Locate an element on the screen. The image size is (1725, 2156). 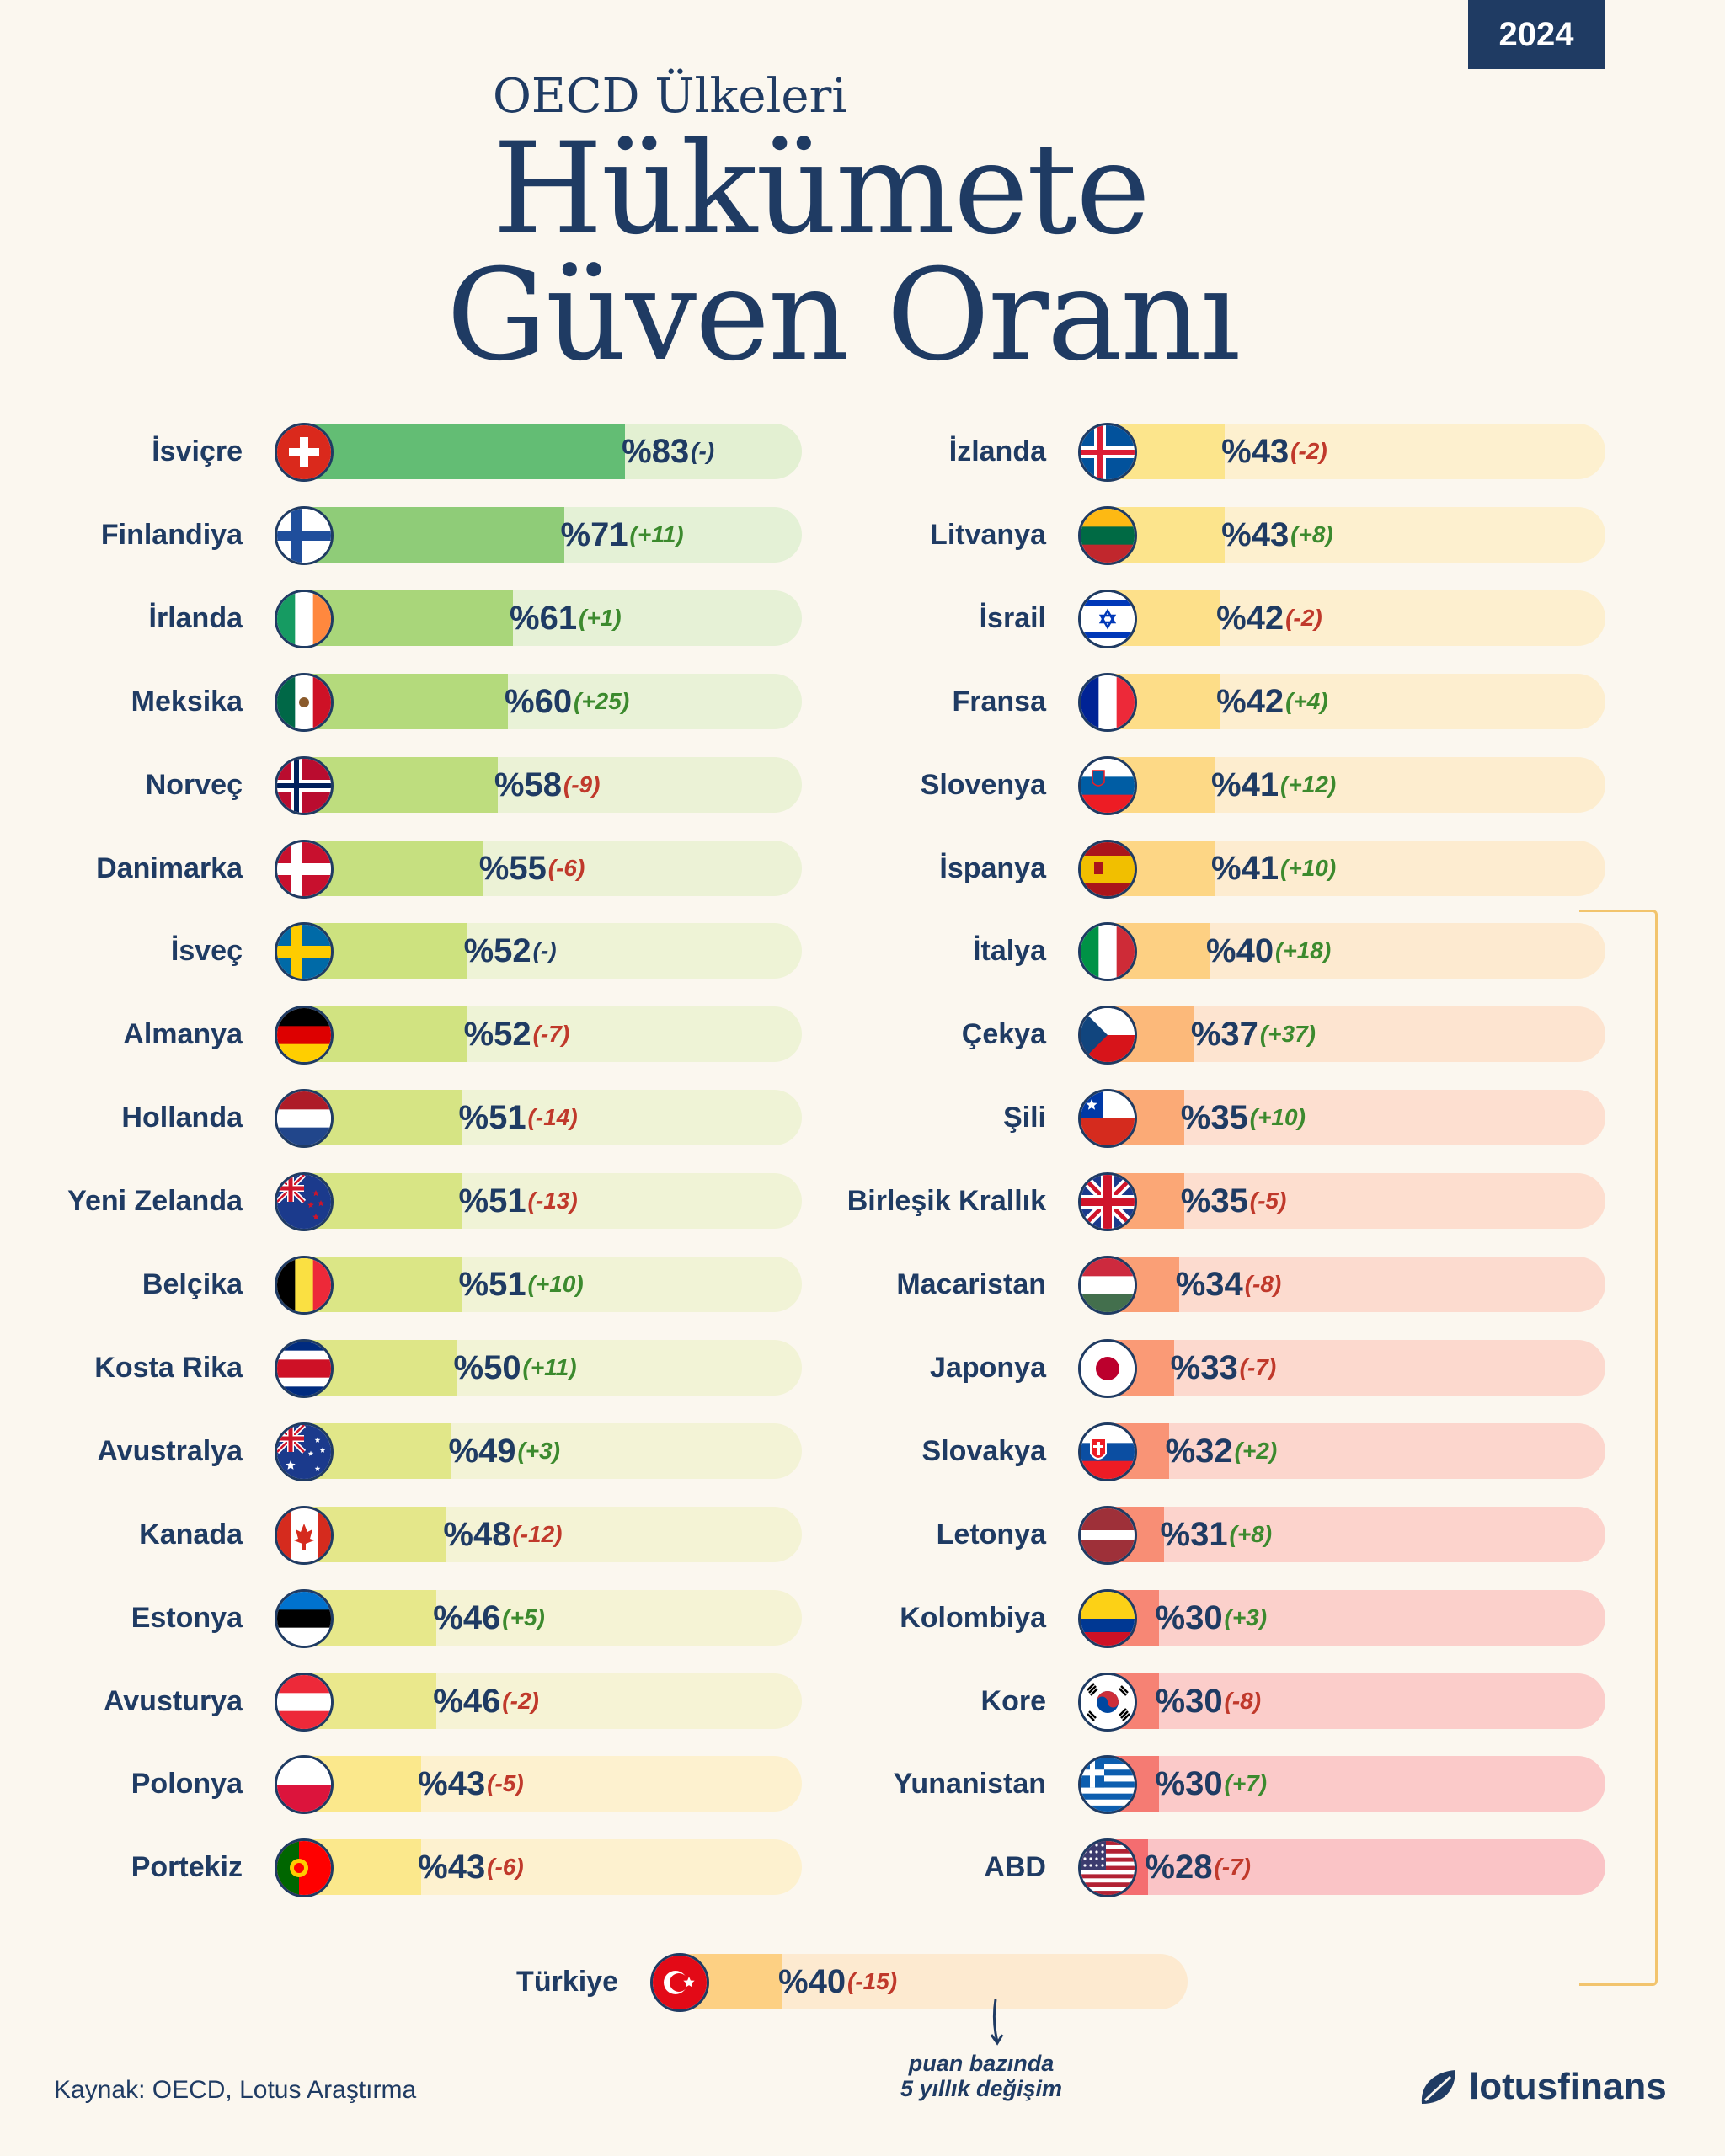
bar-change-label: (+8) is located at coordinates (1311, 534).